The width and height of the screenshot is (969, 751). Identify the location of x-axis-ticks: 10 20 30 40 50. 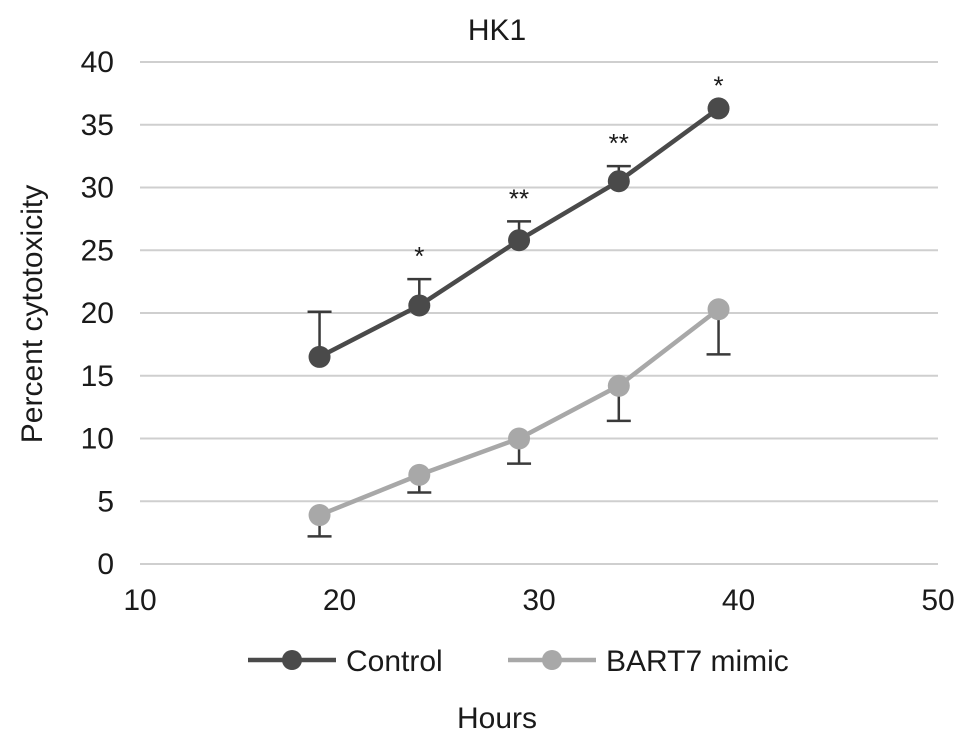
(538, 600).